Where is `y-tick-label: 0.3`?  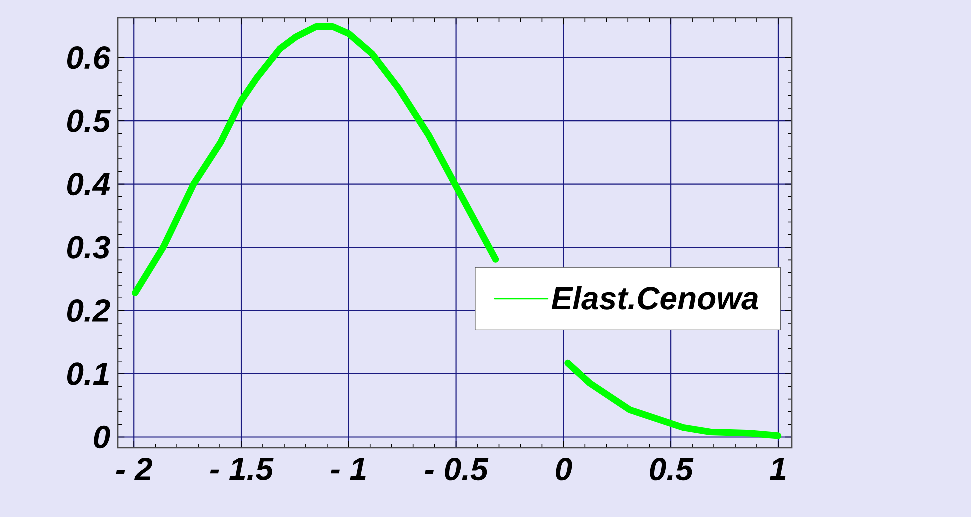 y-tick-label: 0.3 is located at coordinates (88, 247).